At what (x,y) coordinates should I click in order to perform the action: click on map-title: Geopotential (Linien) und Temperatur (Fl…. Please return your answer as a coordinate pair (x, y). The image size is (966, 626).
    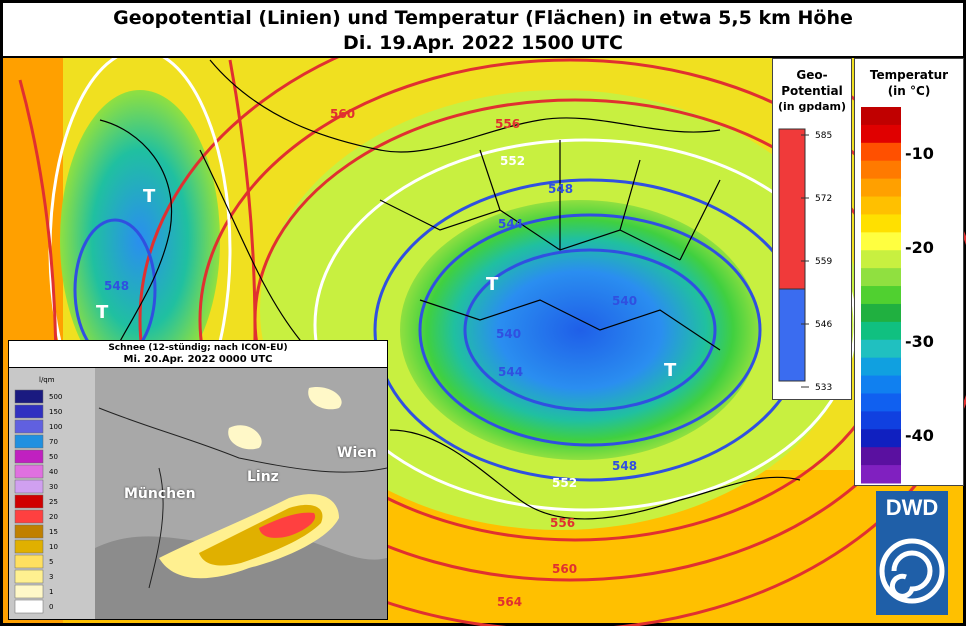
    Looking at the image, I should click on (483, 18).